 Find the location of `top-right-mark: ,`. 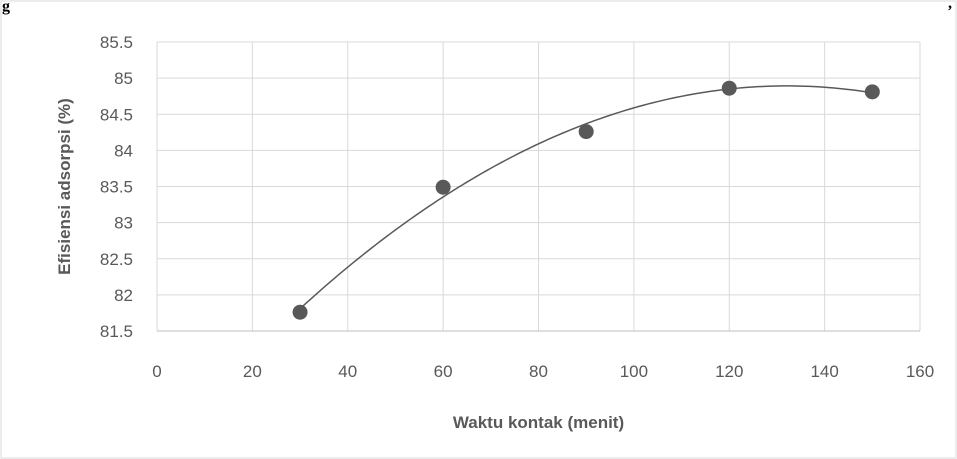

top-right-mark: , is located at coordinates (950, 6).